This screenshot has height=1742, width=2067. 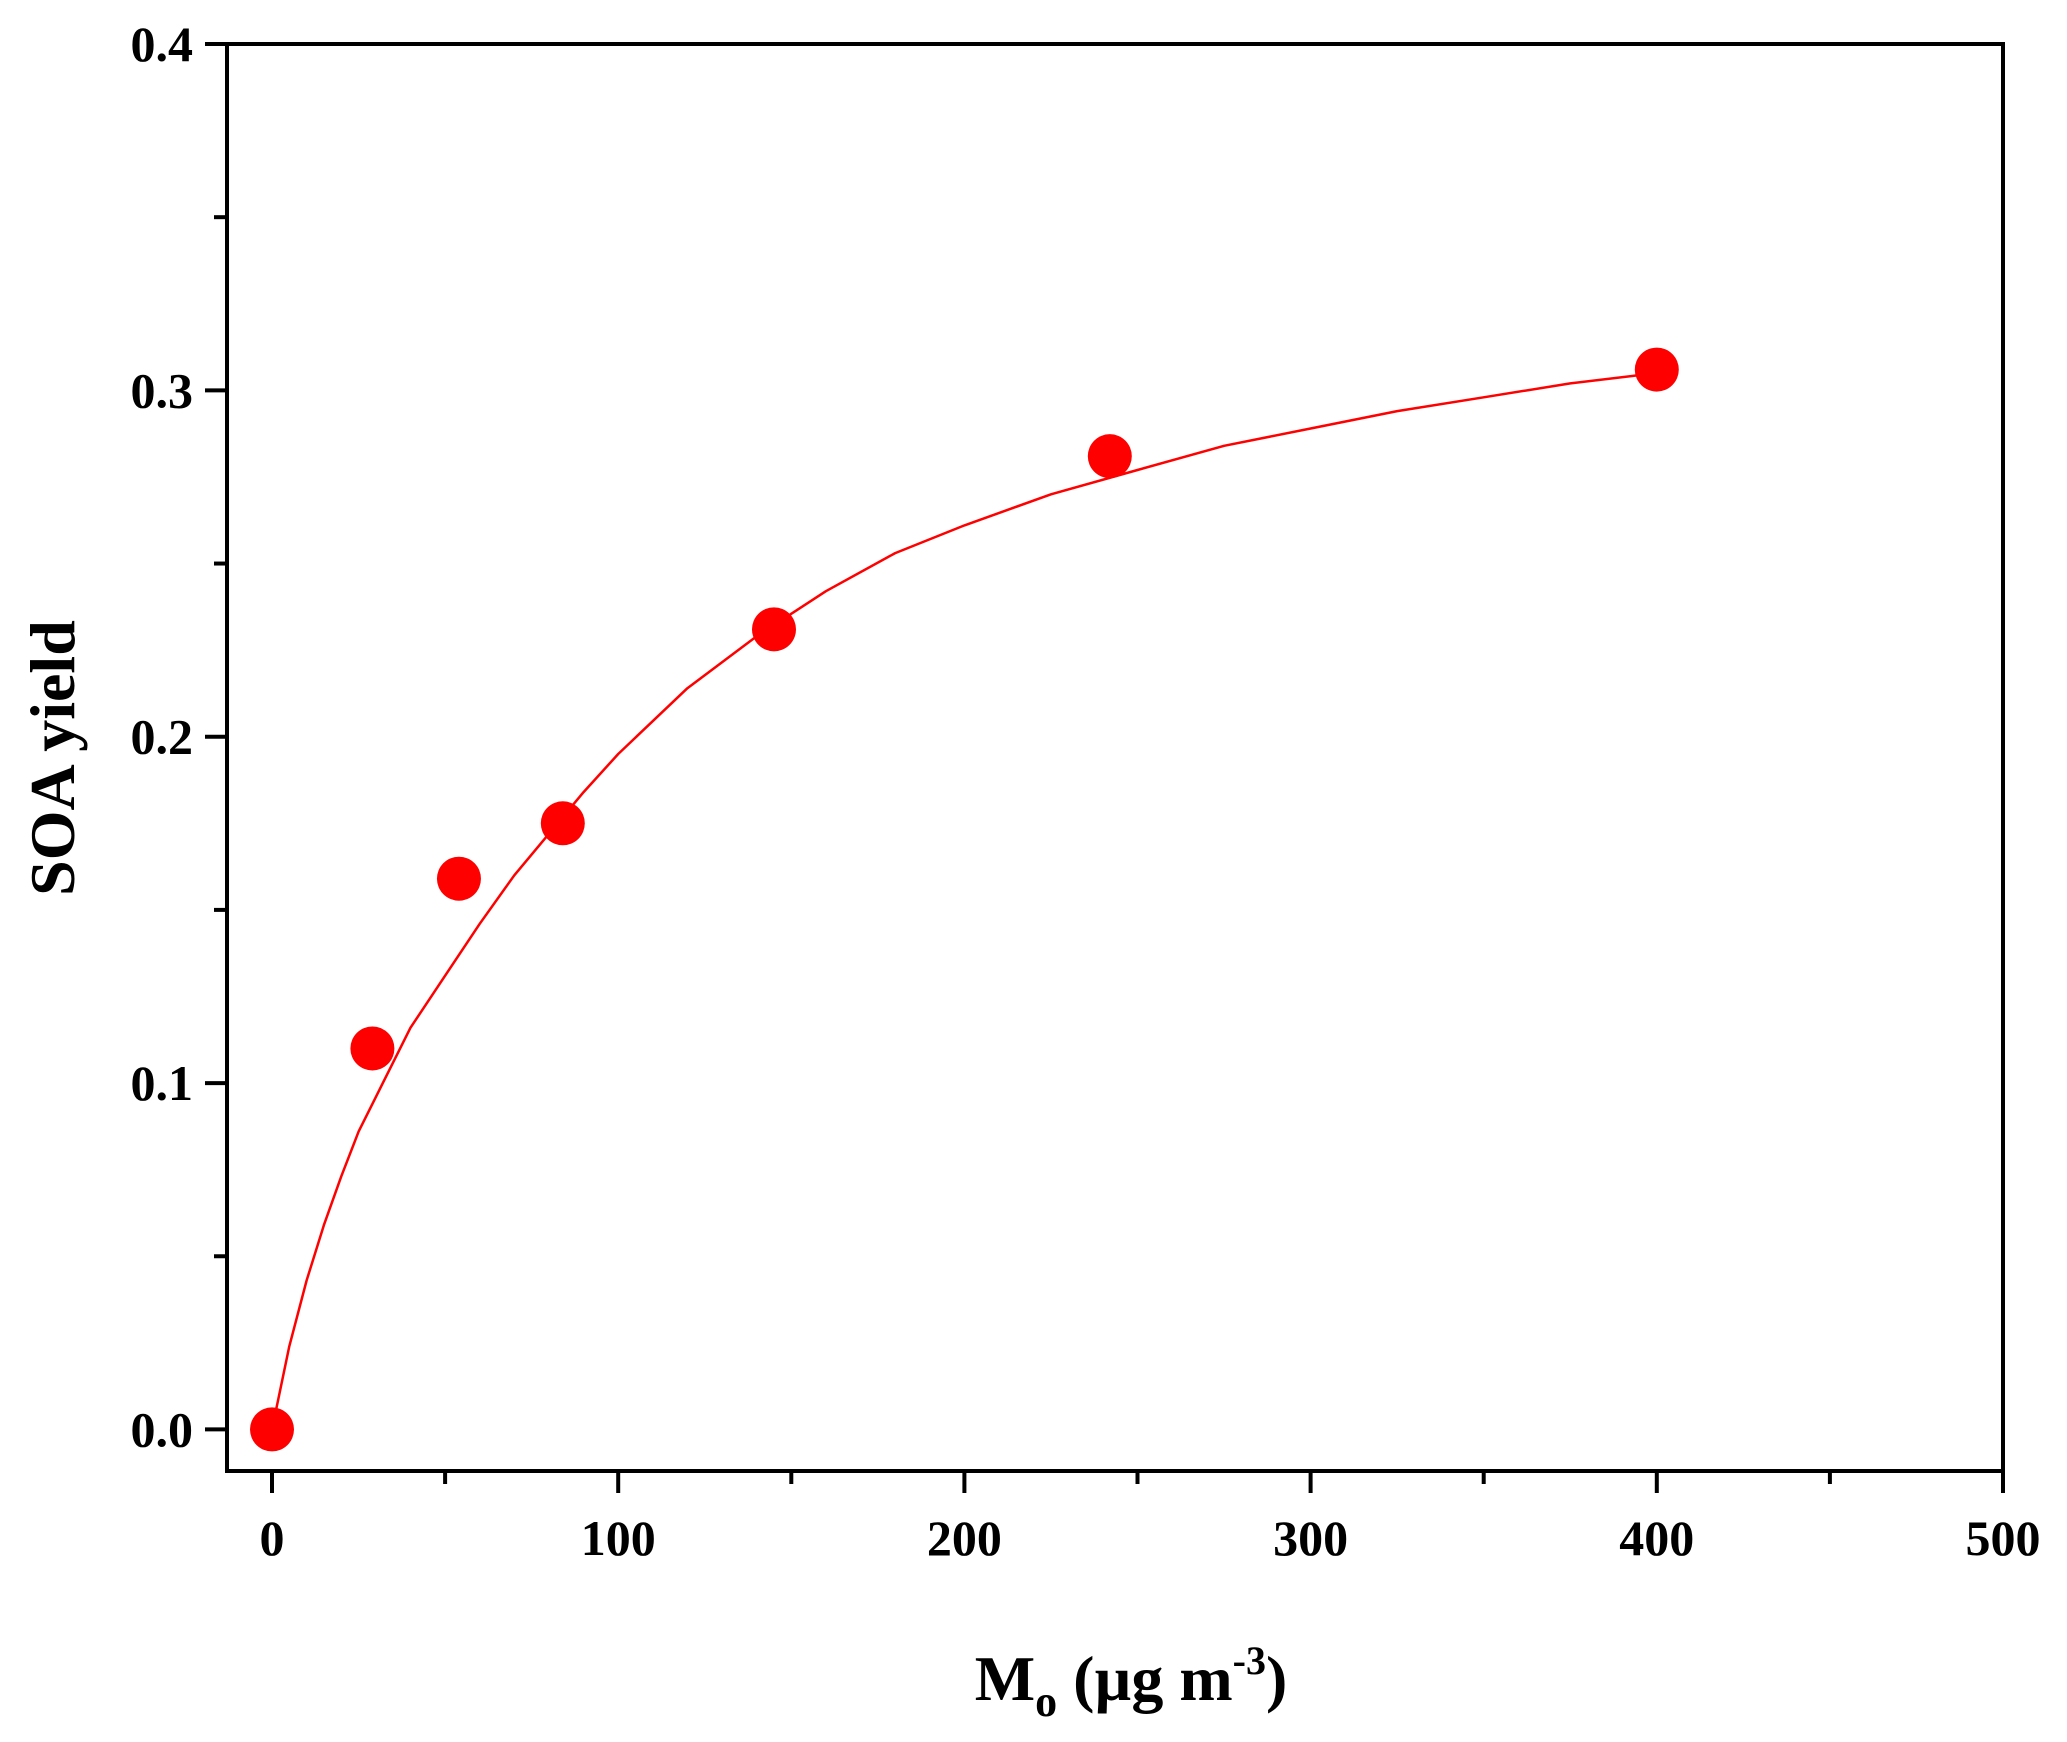 I want to click on y-axis-title: SOA yield, so click(x=52, y=758).